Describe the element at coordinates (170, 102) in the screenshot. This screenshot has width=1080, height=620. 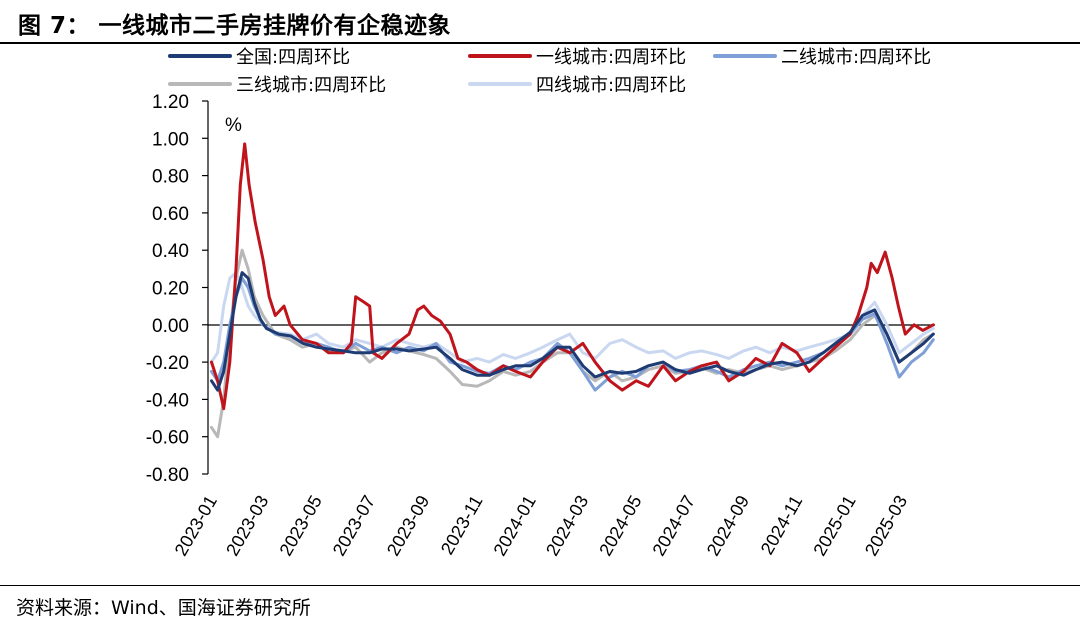
I see `y-tick-label: 1.20` at that location.